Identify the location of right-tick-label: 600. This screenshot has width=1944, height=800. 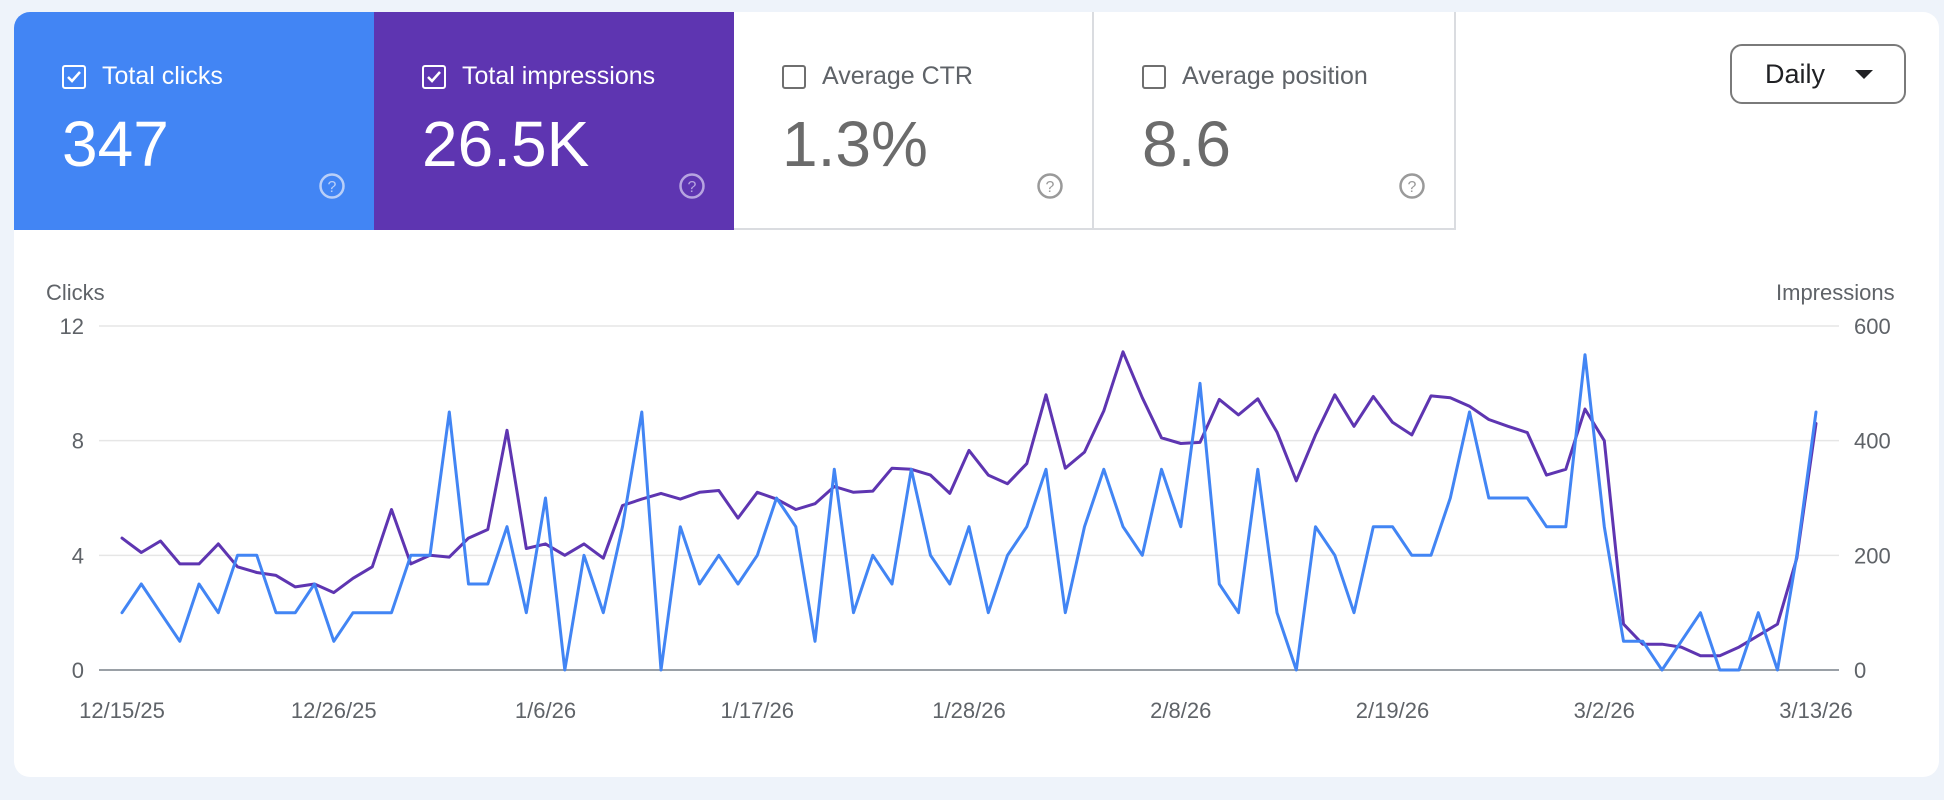
(1872, 326).